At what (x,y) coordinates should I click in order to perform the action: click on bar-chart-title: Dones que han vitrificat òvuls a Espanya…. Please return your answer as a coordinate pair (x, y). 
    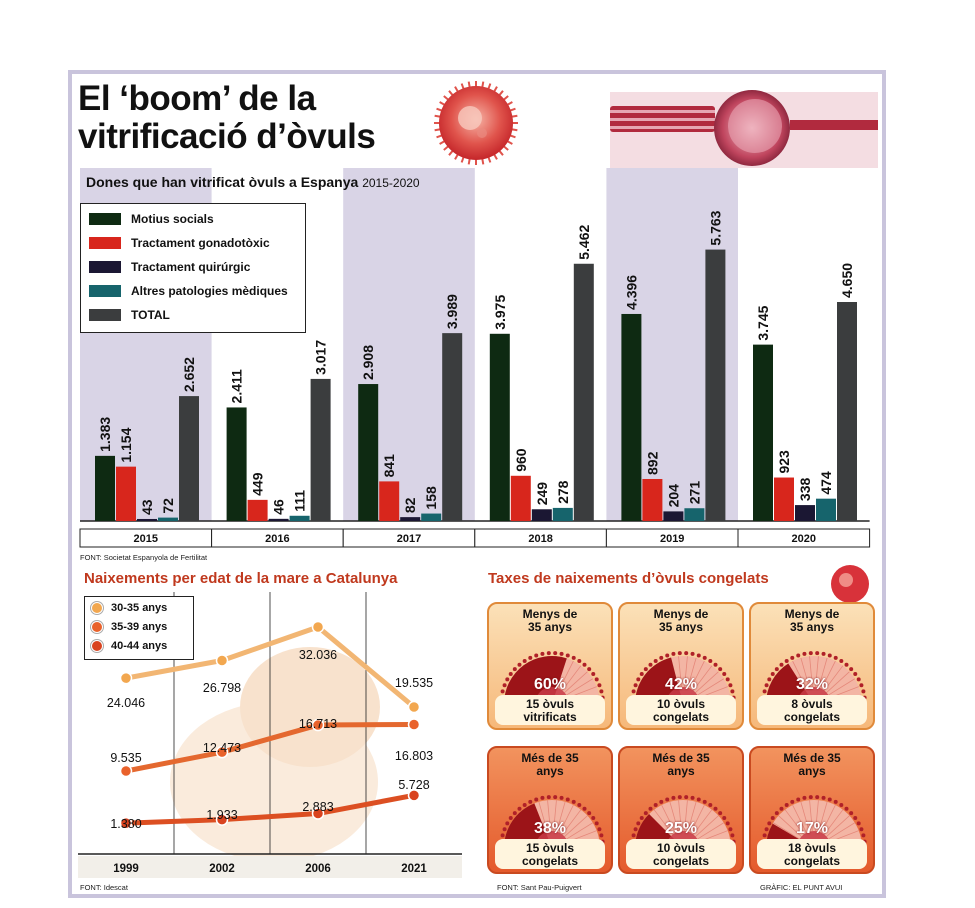
    Looking at the image, I should click on (253, 182).